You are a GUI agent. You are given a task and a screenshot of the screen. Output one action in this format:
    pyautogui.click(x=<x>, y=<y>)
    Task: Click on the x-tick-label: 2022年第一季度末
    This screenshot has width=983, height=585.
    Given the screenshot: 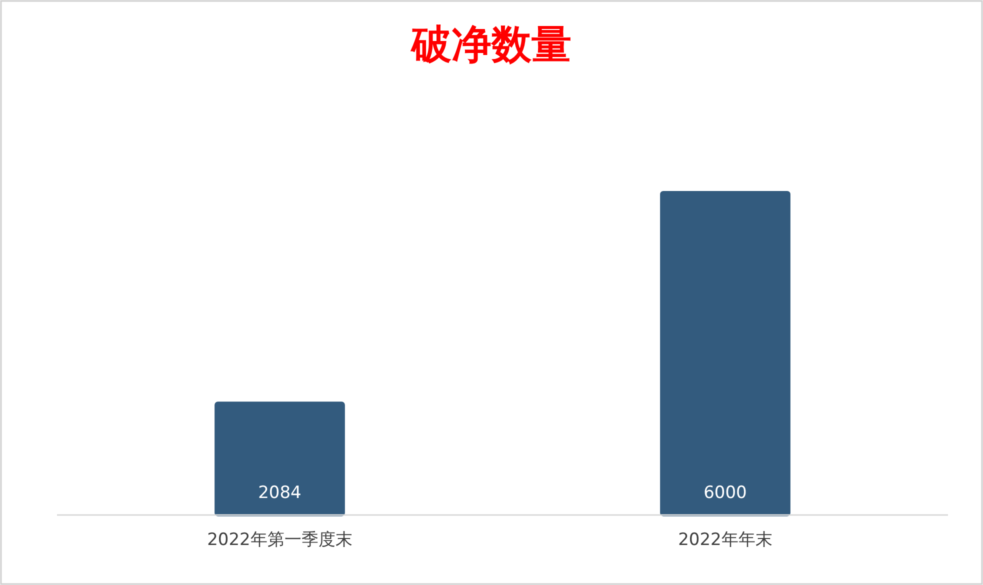 What is the action you would take?
    pyautogui.click(x=279, y=540)
    